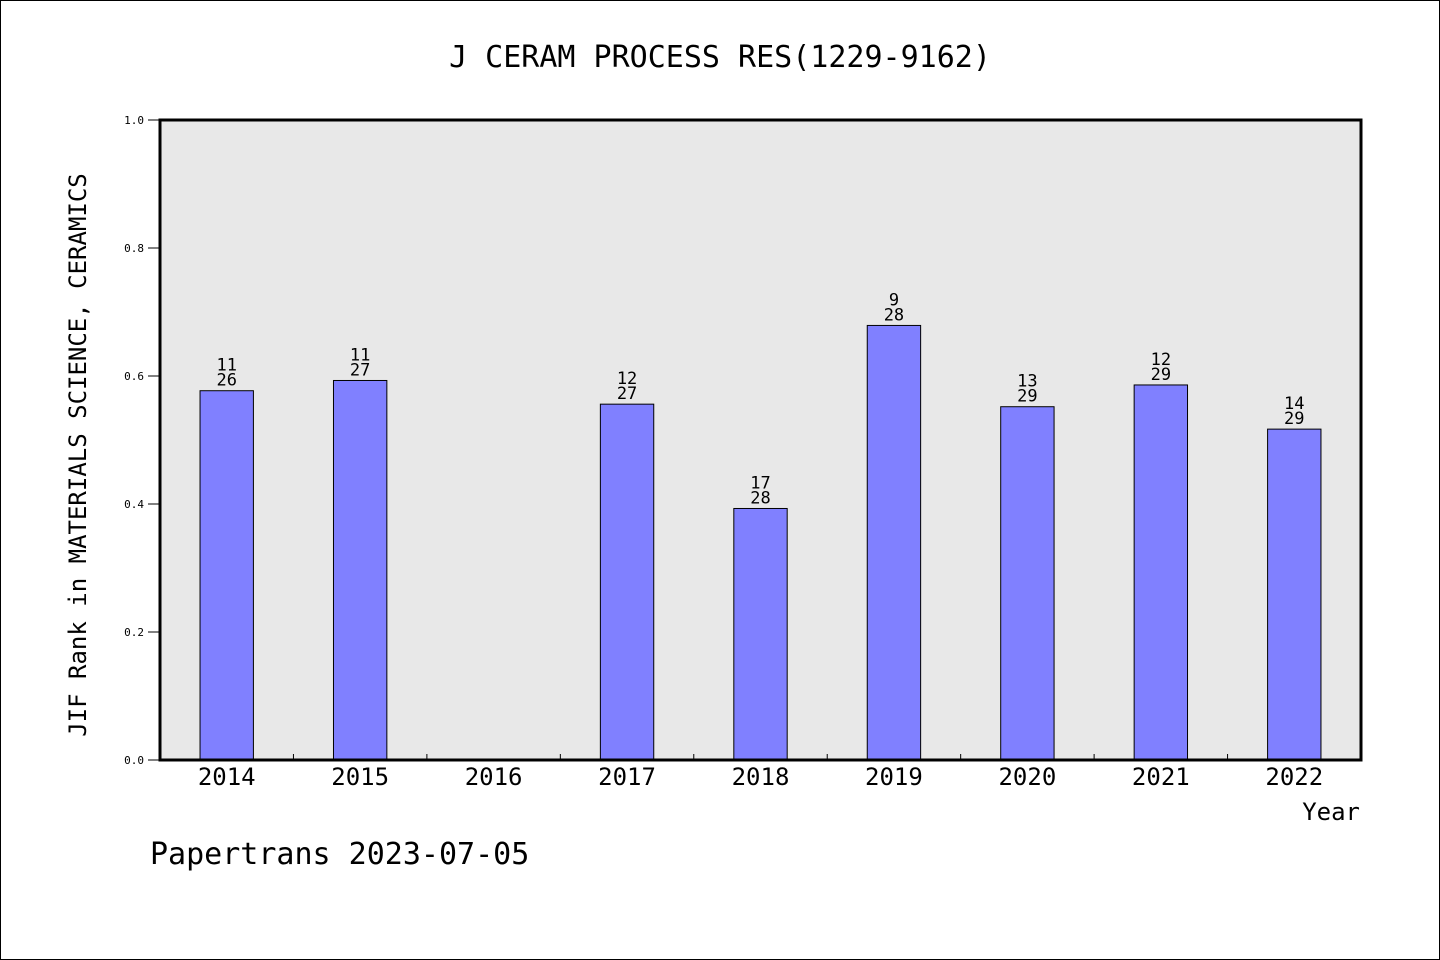 This screenshot has height=960, width=1440. Describe the element at coordinates (134, 120) in the screenshot. I see `y-tick-label: 1.0` at that location.